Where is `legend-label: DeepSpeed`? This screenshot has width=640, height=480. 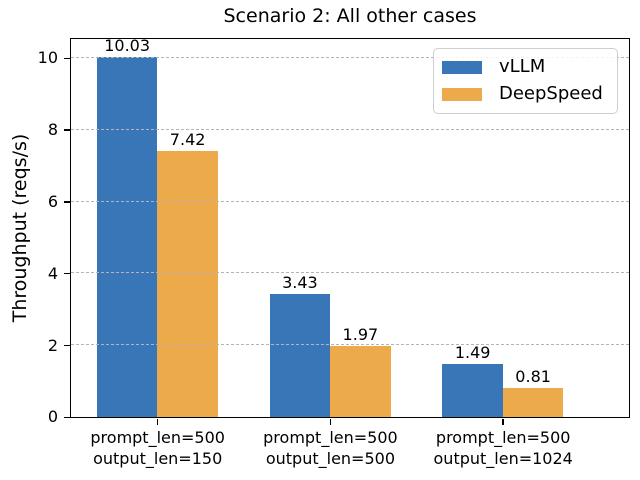
legend-label: DeepSpeed is located at coordinates (551, 93).